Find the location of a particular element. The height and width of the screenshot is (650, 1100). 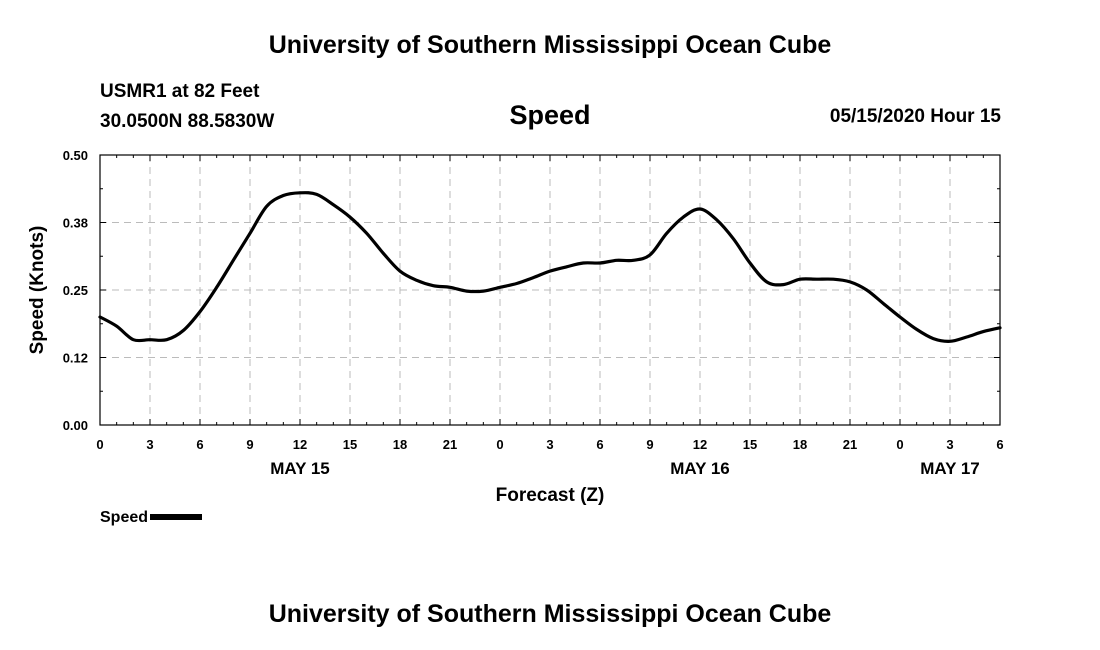

date-label: MAY 17 is located at coordinates (950, 468).